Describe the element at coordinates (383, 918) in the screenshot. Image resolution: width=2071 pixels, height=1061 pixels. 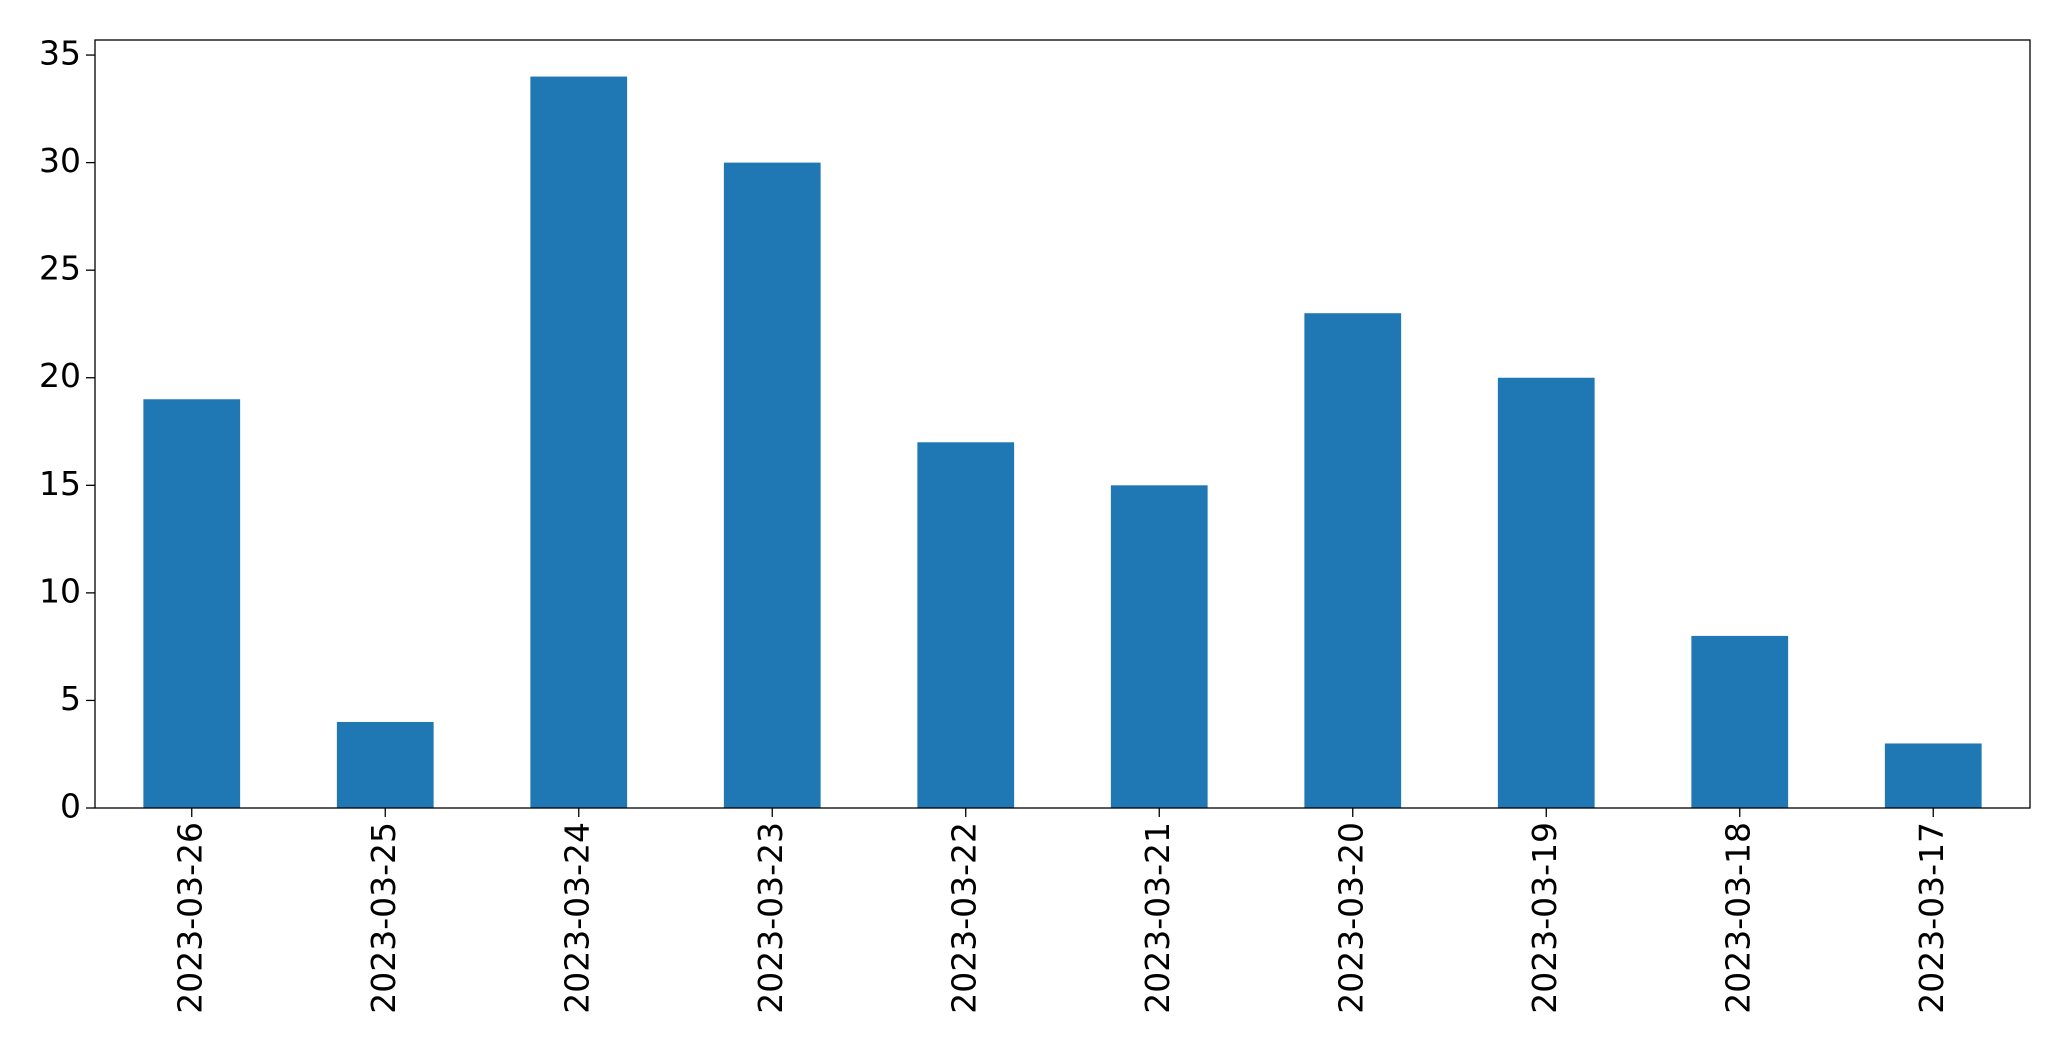
I see `x-tick-label: 2023-03-25` at that location.